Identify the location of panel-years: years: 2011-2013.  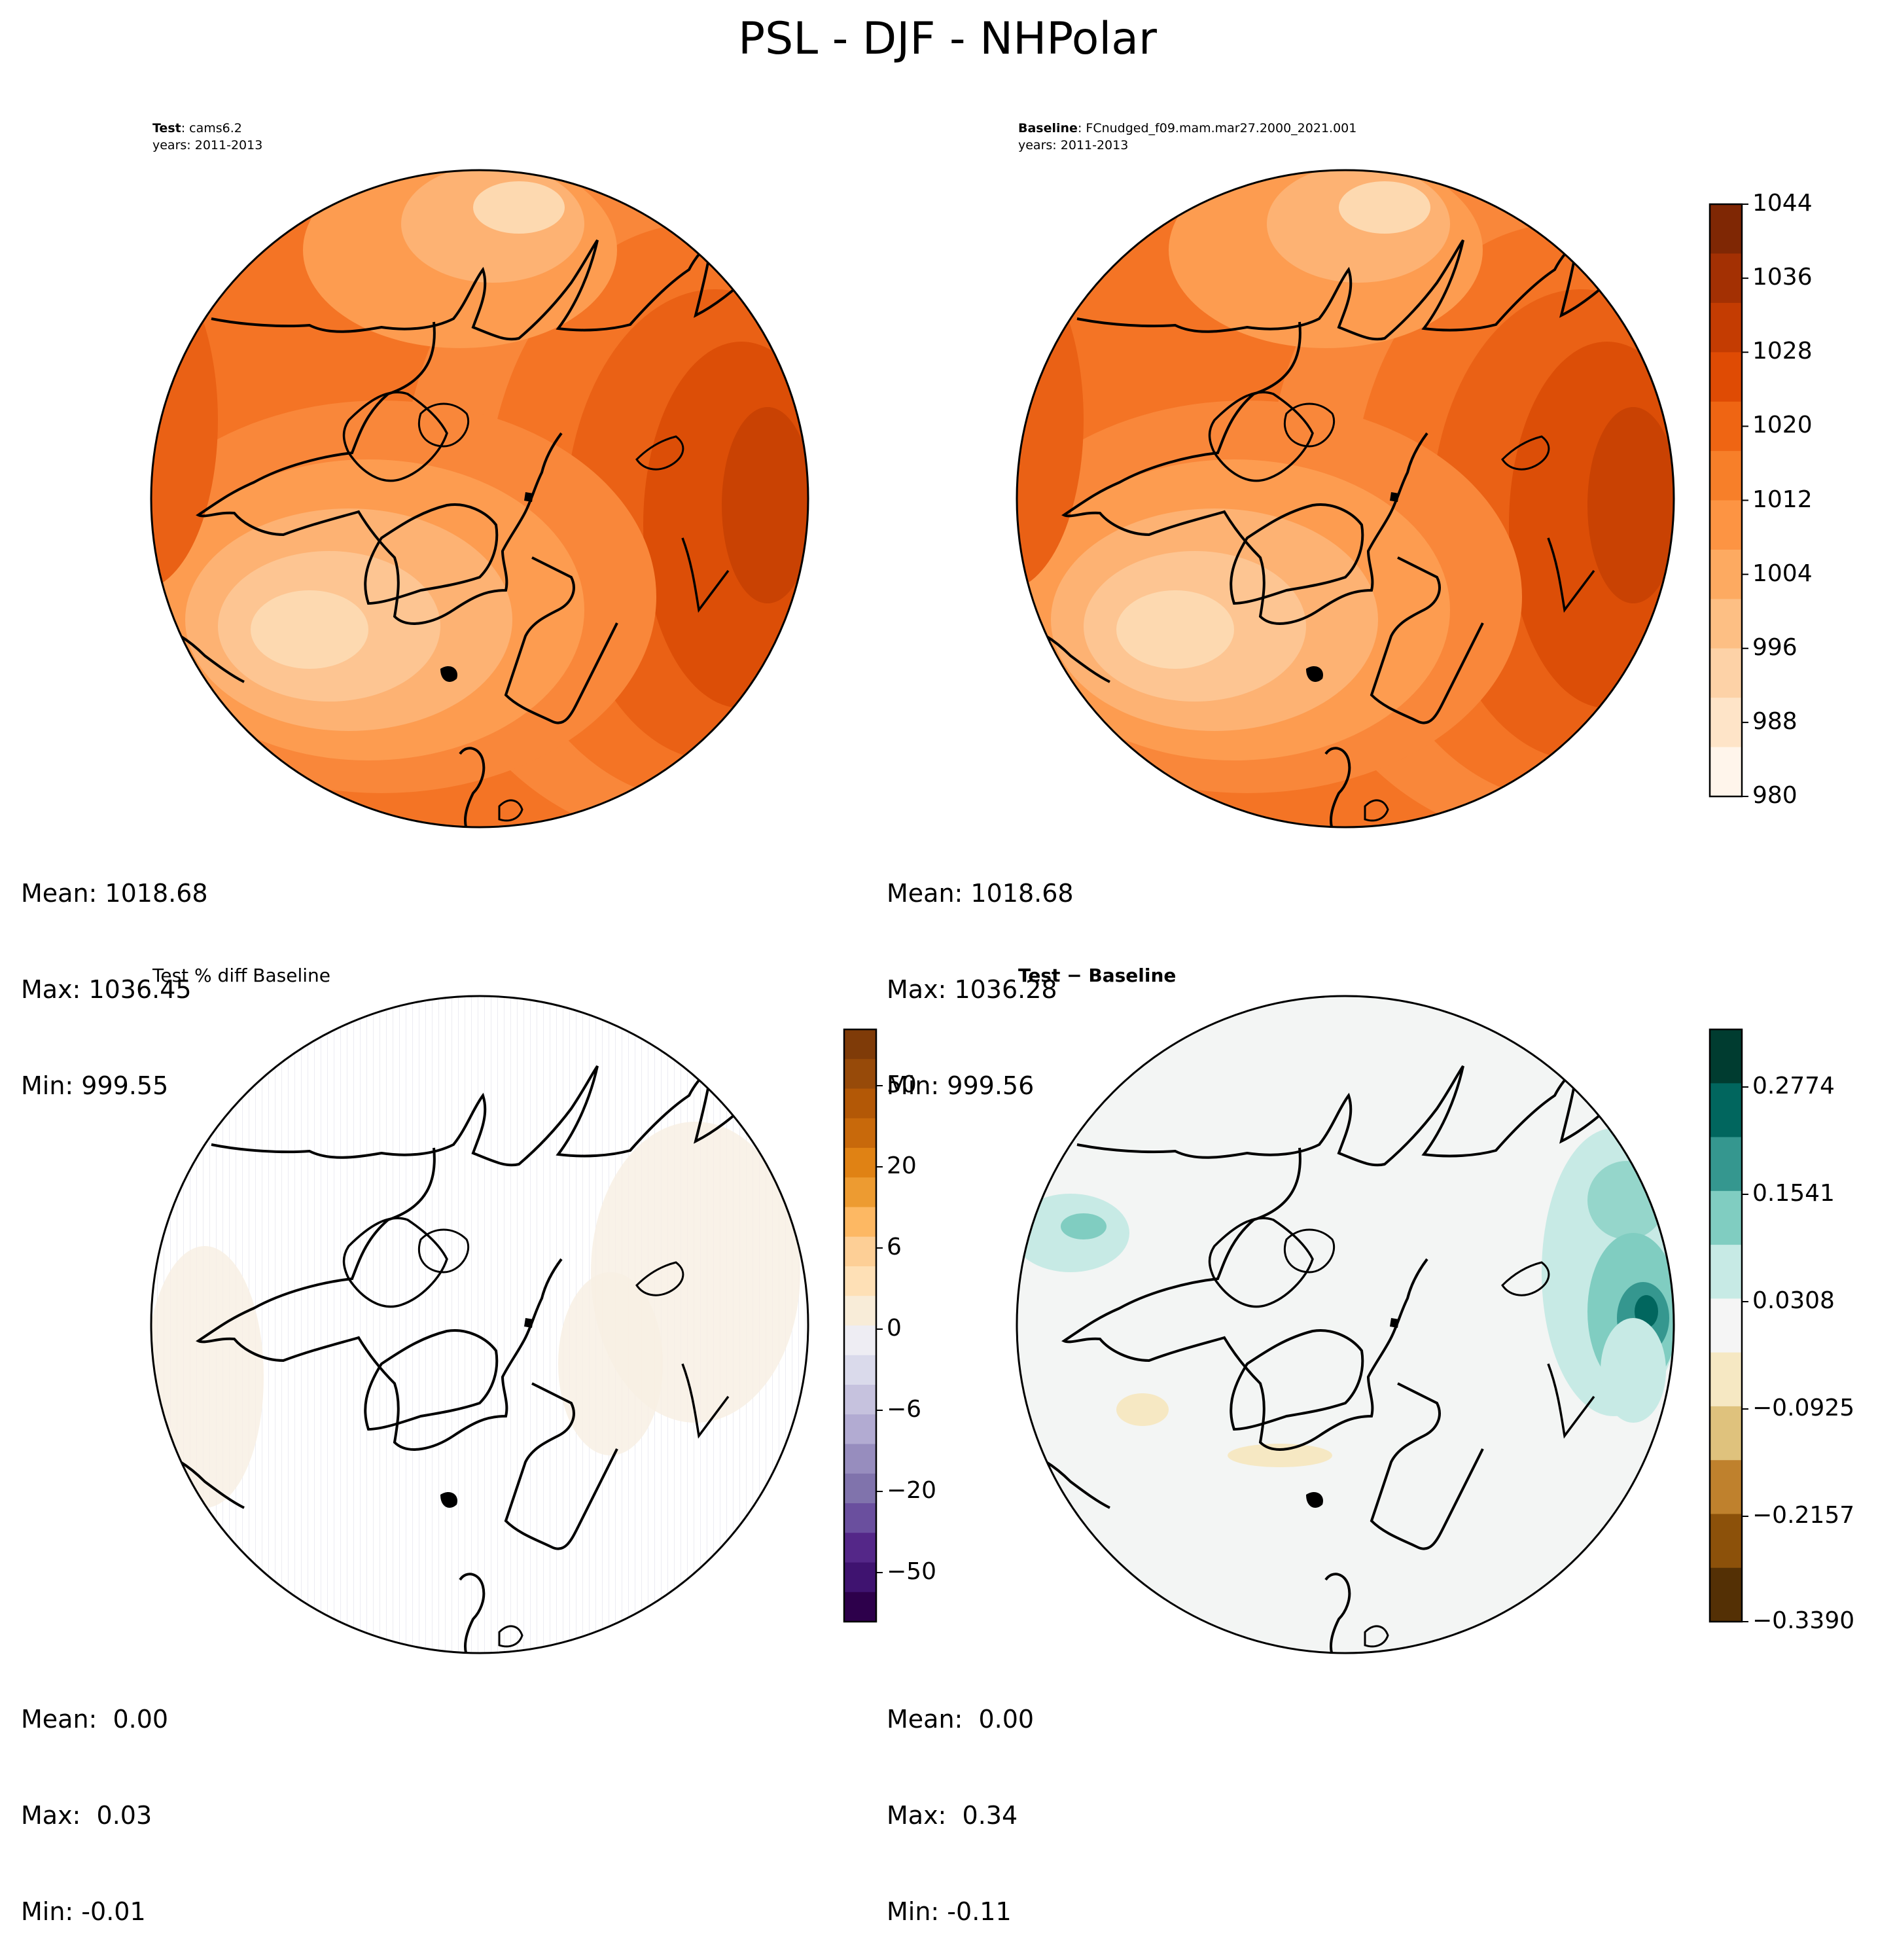
(1073, 145).